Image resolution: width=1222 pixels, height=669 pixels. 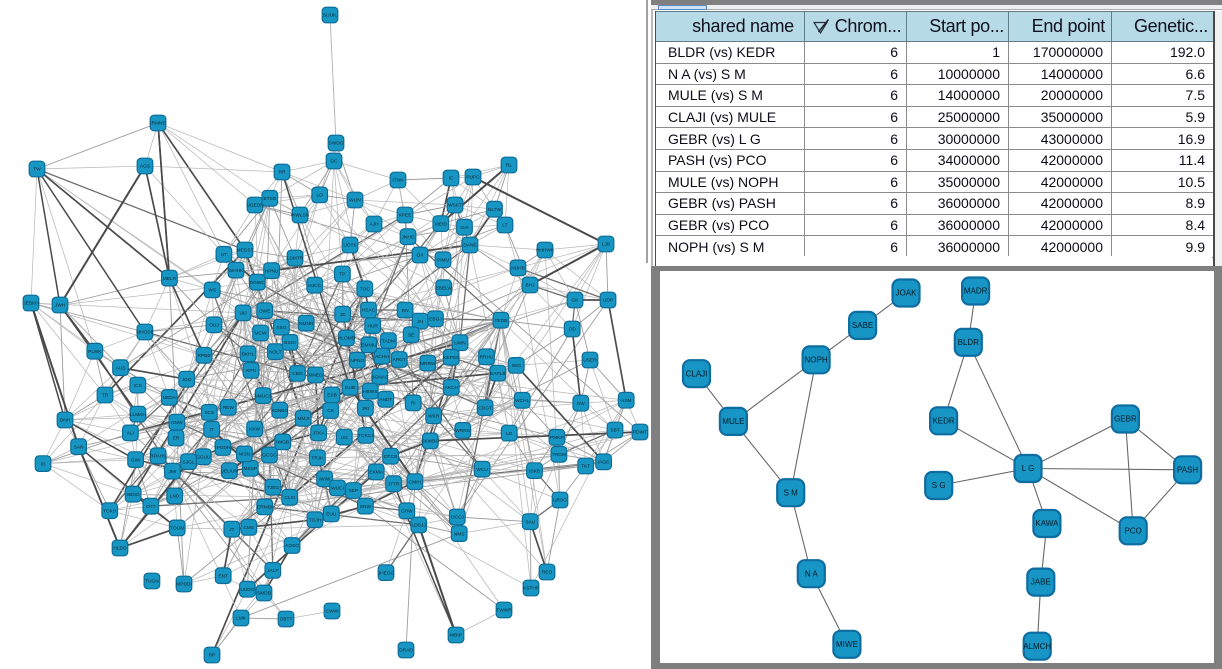 What do you see at coordinates (203, 457) in the screenshot?
I see `svg-text: GGUU` at bounding box center [203, 457].